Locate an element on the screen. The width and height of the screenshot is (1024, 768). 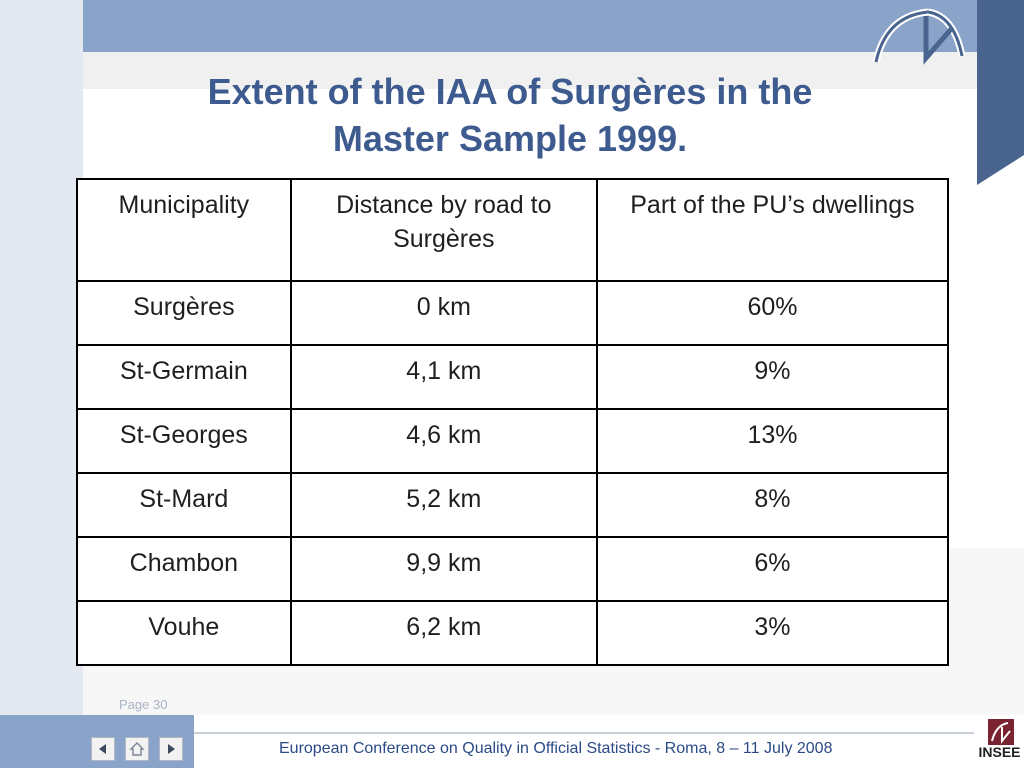
distance-cell: 6,2 km is located at coordinates (443, 633).